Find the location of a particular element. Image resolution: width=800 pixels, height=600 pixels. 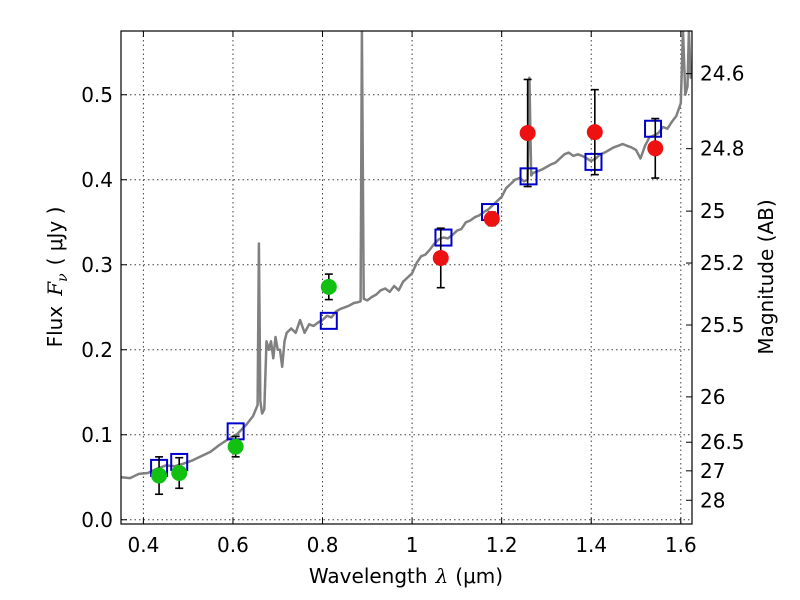

y-axis-label: FluxFν( μJy ) is located at coordinates (57, 277).